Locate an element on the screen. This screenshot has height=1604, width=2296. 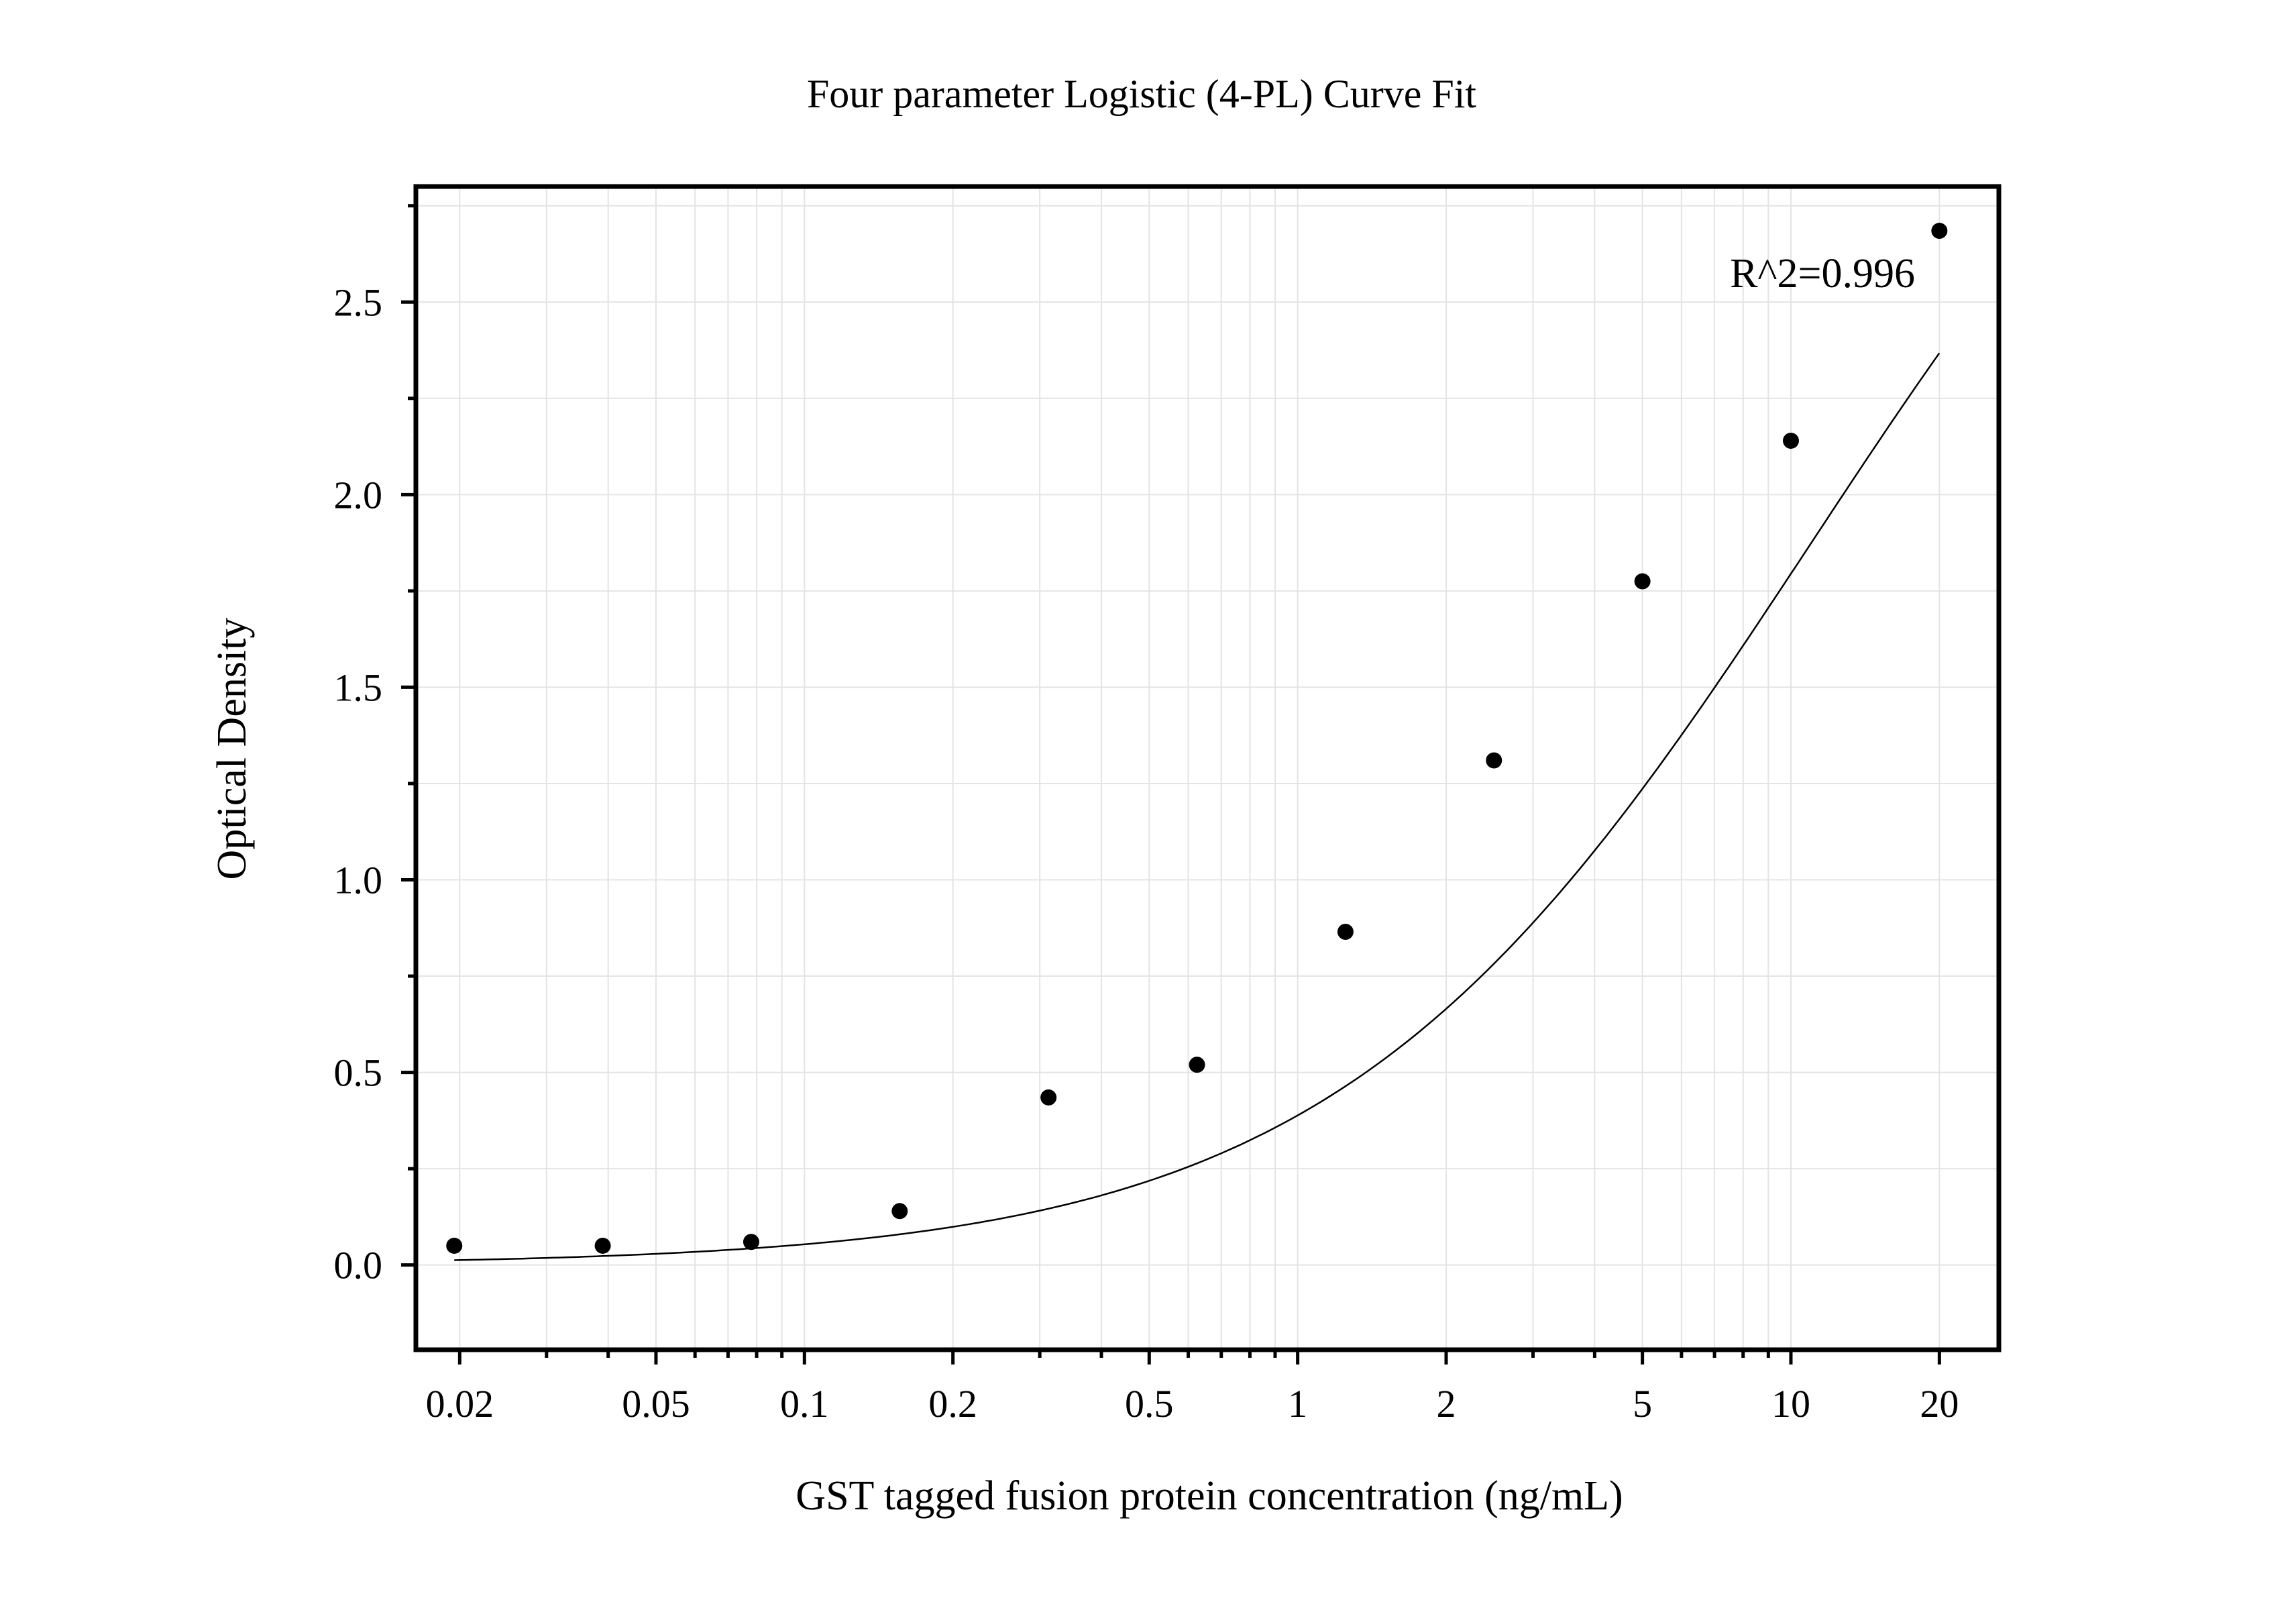
y-tick-label: 1.5 is located at coordinates (359, 687).